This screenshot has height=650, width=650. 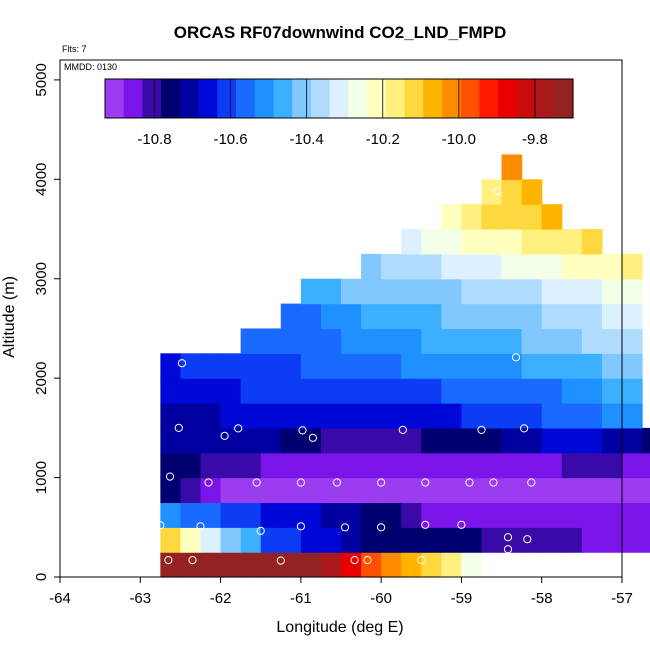 What do you see at coordinates (41, 477) in the screenshot?
I see `y-tick-label: 1000` at bounding box center [41, 477].